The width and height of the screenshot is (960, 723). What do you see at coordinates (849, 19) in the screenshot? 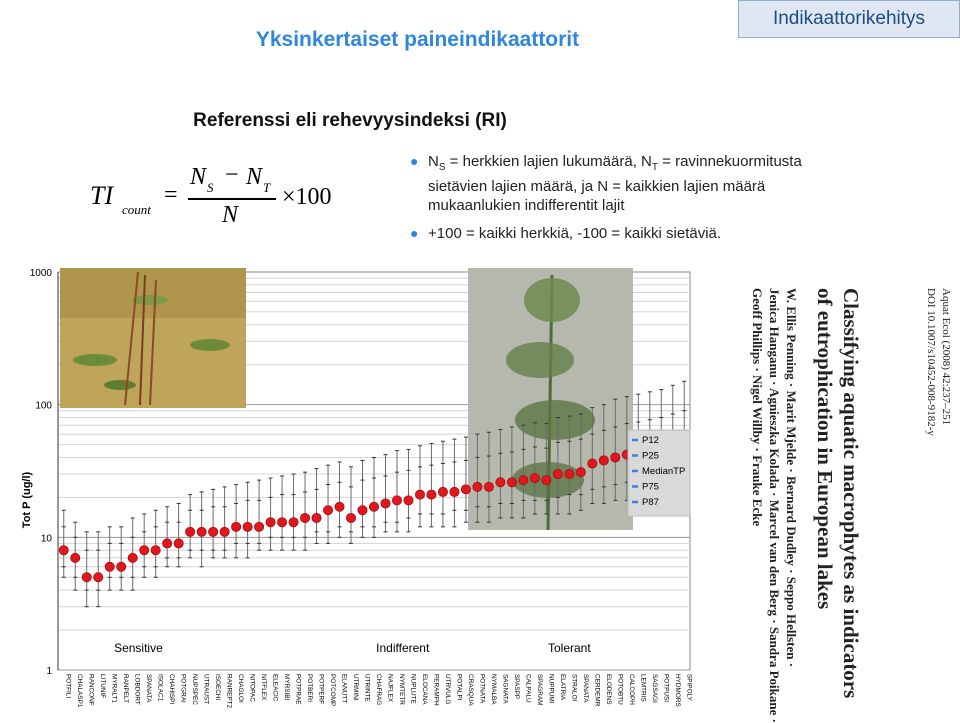
I see `indikaattorikehitys-tab: Indikaattorikehitys` at bounding box center [849, 19].